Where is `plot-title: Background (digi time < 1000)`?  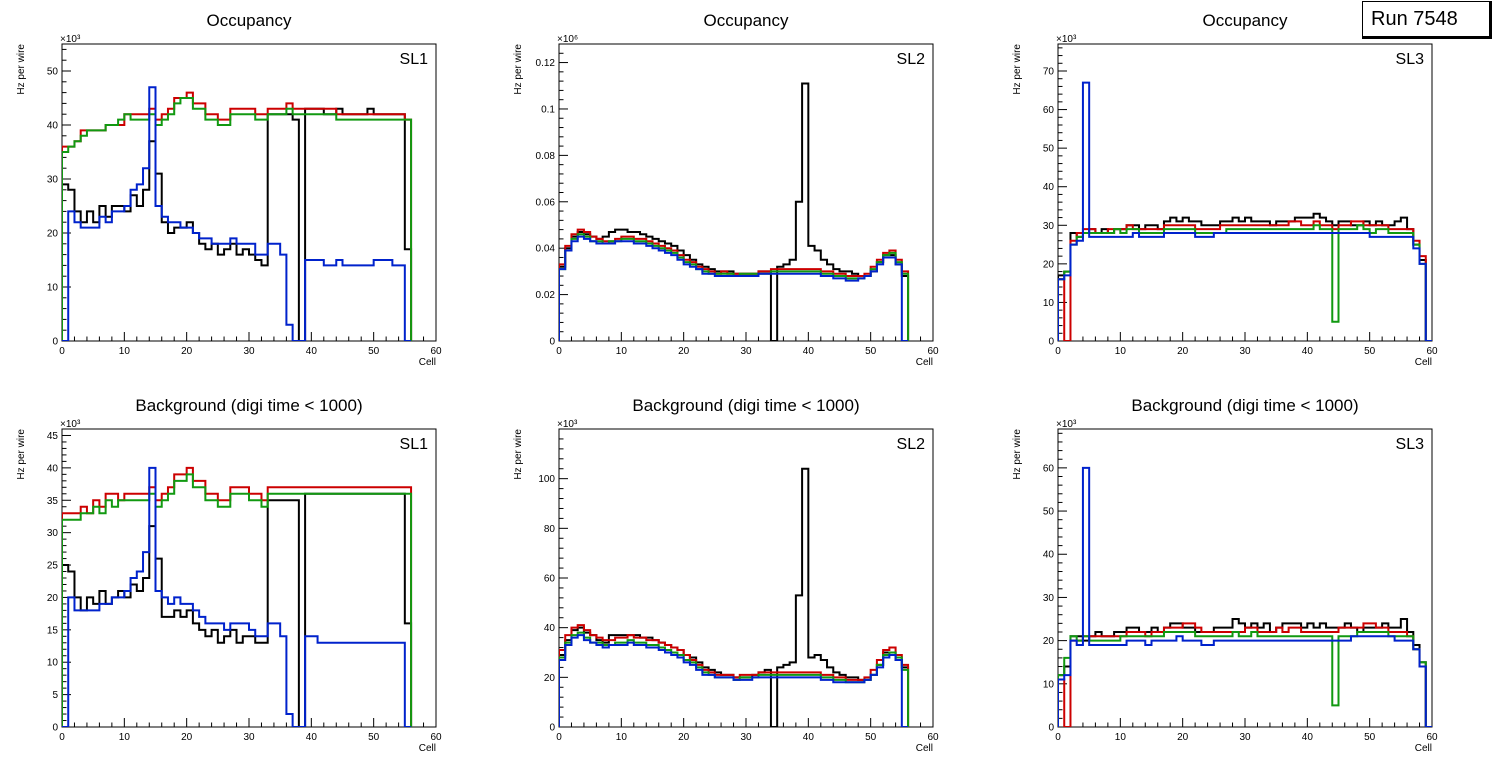 plot-title: Background (digi time < 1000) is located at coordinates (745, 405).